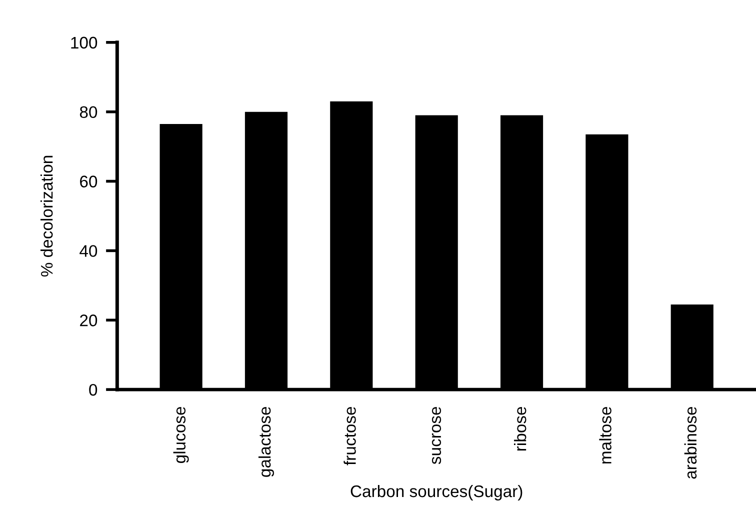 The width and height of the screenshot is (756, 530). I want to click on y-tick-label: 100, so click(84, 42).